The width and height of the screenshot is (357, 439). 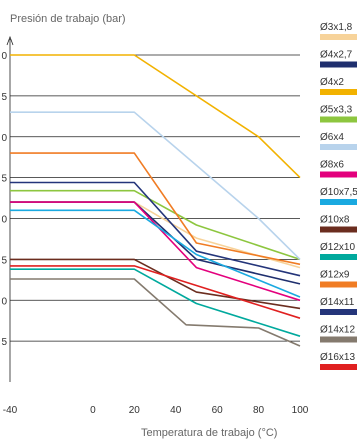 What do you see at coordinates (300, 410) in the screenshot?
I see `x-tick-label-6: 100` at bounding box center [300, 410].